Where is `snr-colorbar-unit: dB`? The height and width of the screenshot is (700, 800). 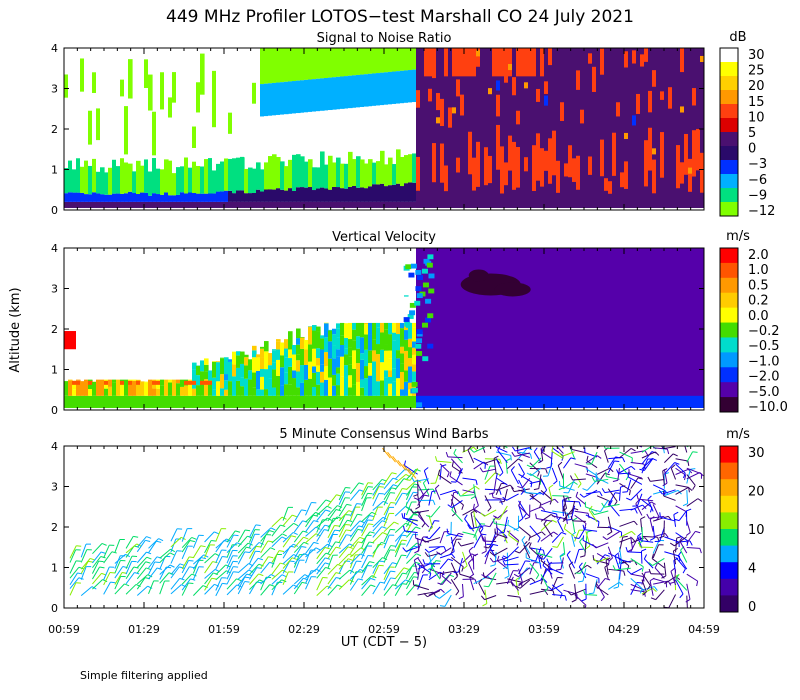
snr-colorbar-unit: dB is located at coordinates (737, 37).